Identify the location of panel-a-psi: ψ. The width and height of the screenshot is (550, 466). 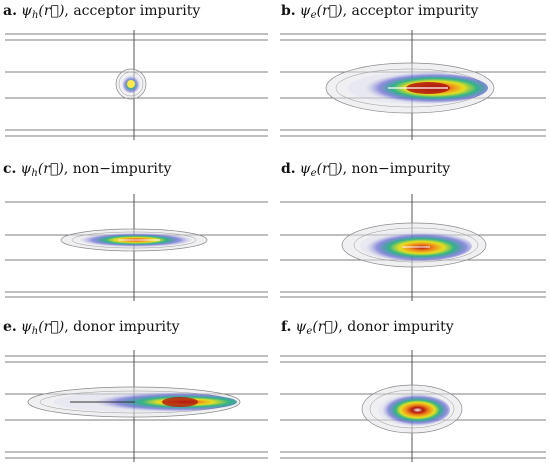
(26, 11).